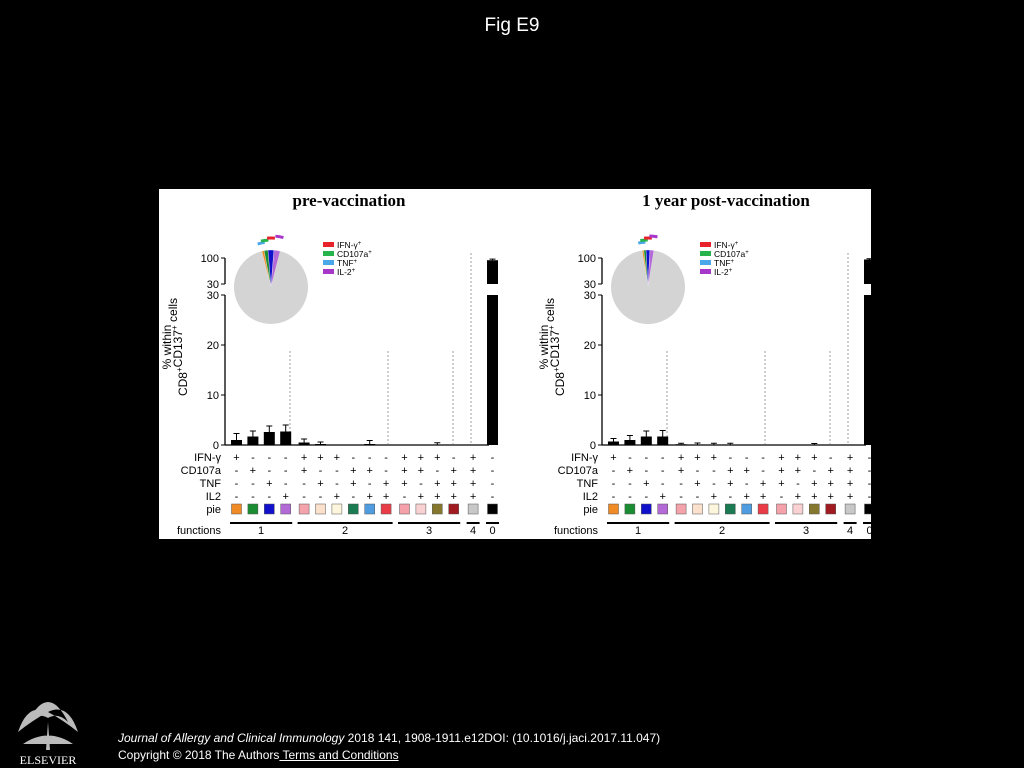 The width and height of the screenshot is (1024, 768). I want to click on legend-label: CD107a+, so click(354, 254).